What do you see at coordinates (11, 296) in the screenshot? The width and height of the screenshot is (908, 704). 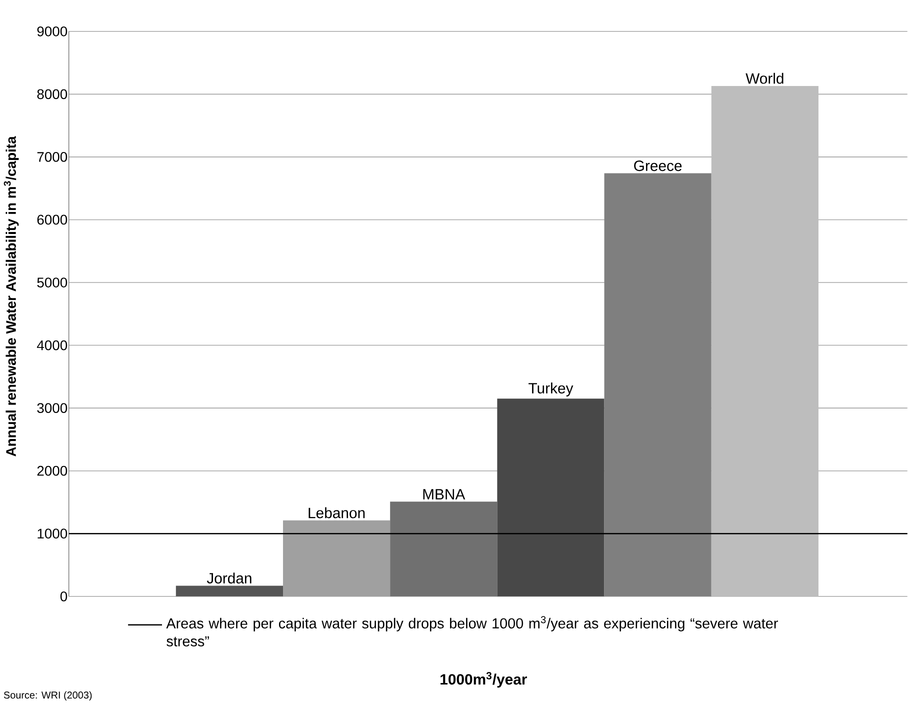 I see `y-axis-title: Annual renewable Water Availability in m$^{3}$/capita` at bounding box center [11, 296].